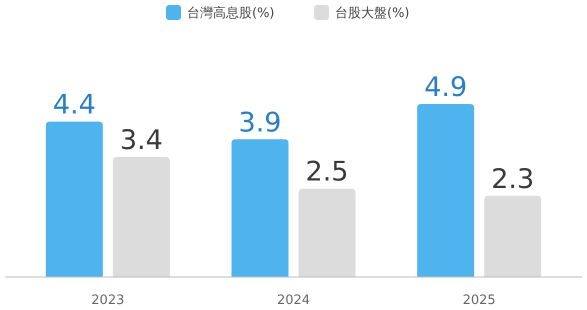  Describe the element at coordinates (260, 122) in the screenshot. I see `data-label: 3.9` at that location.